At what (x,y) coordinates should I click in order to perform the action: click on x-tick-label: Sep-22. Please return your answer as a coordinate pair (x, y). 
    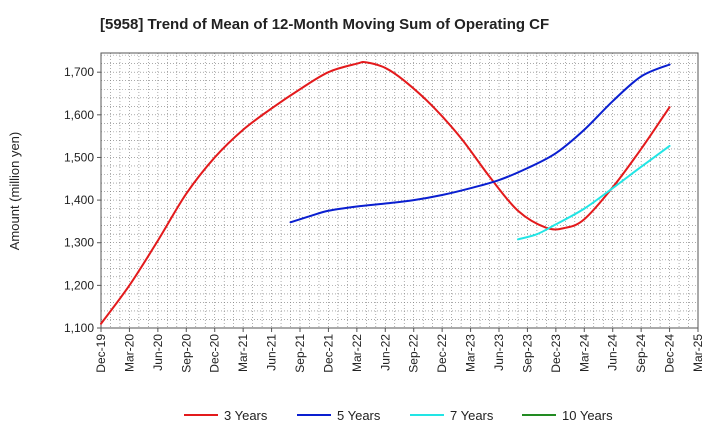
    Looking at the image, I should click on (414, 353).